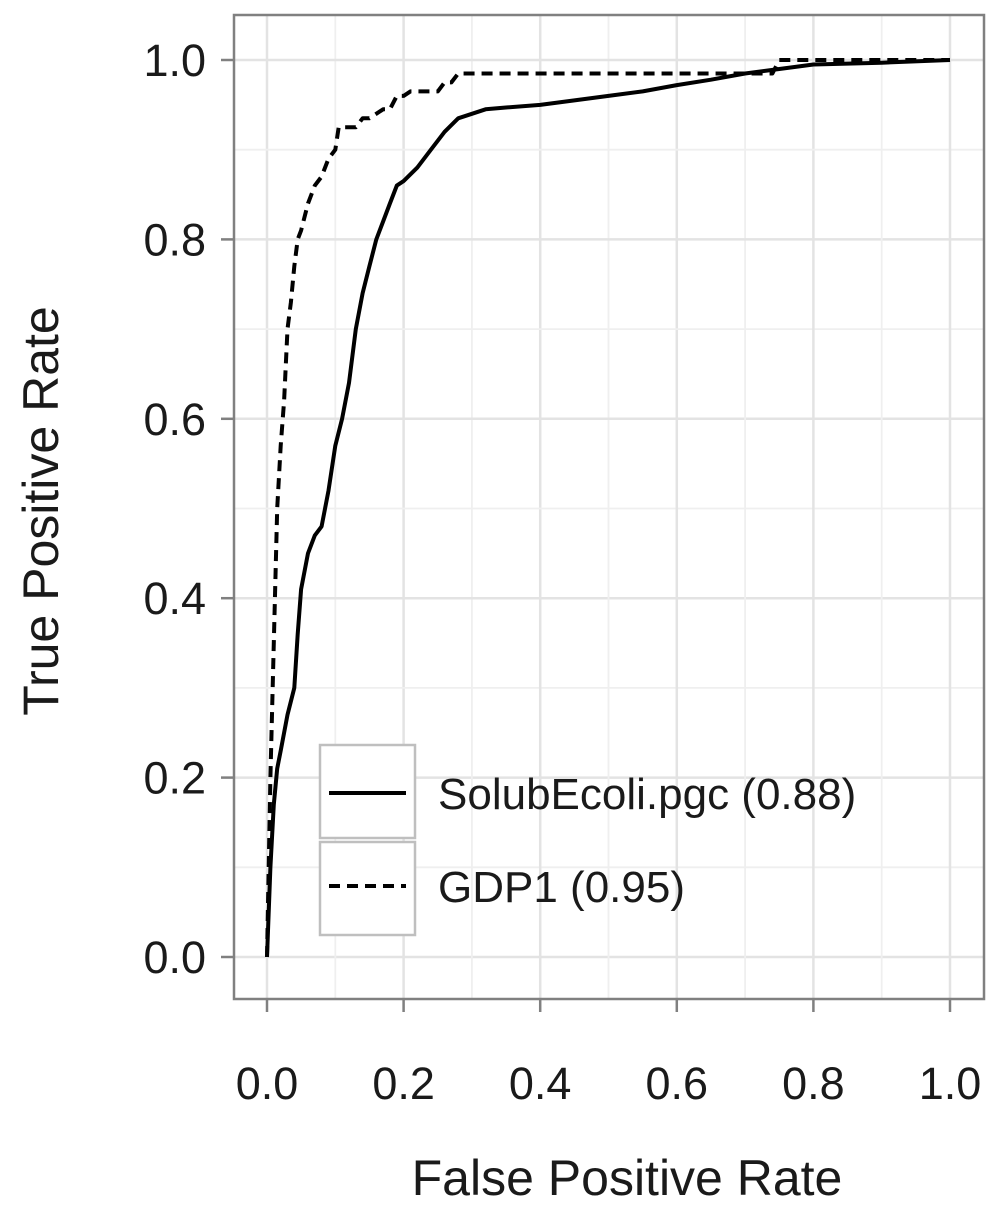  Describe the element at coordinates (627, 1178) in the screenshot. I see `x-axis-title: False Positive Rate` at that location.